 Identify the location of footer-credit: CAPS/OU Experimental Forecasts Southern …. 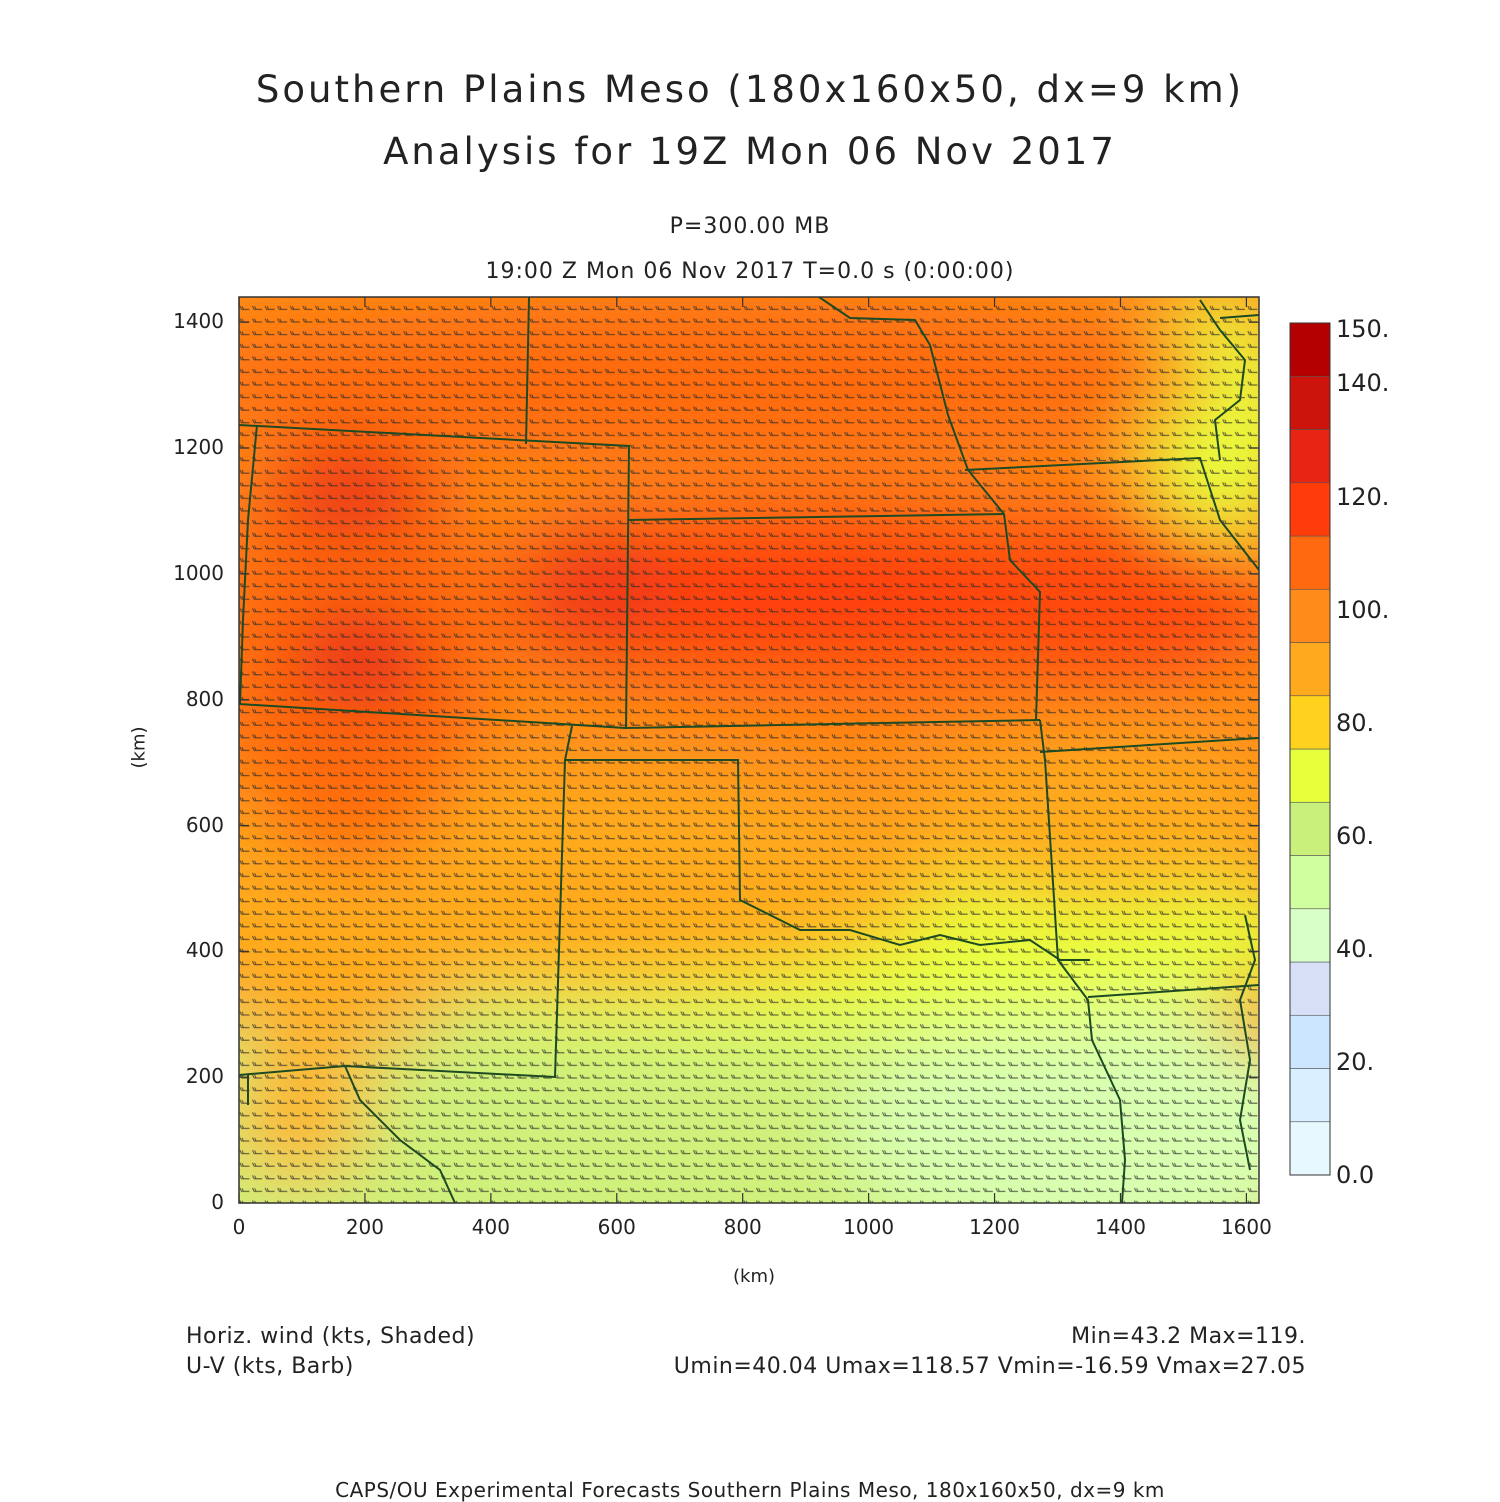
(750, 1490).